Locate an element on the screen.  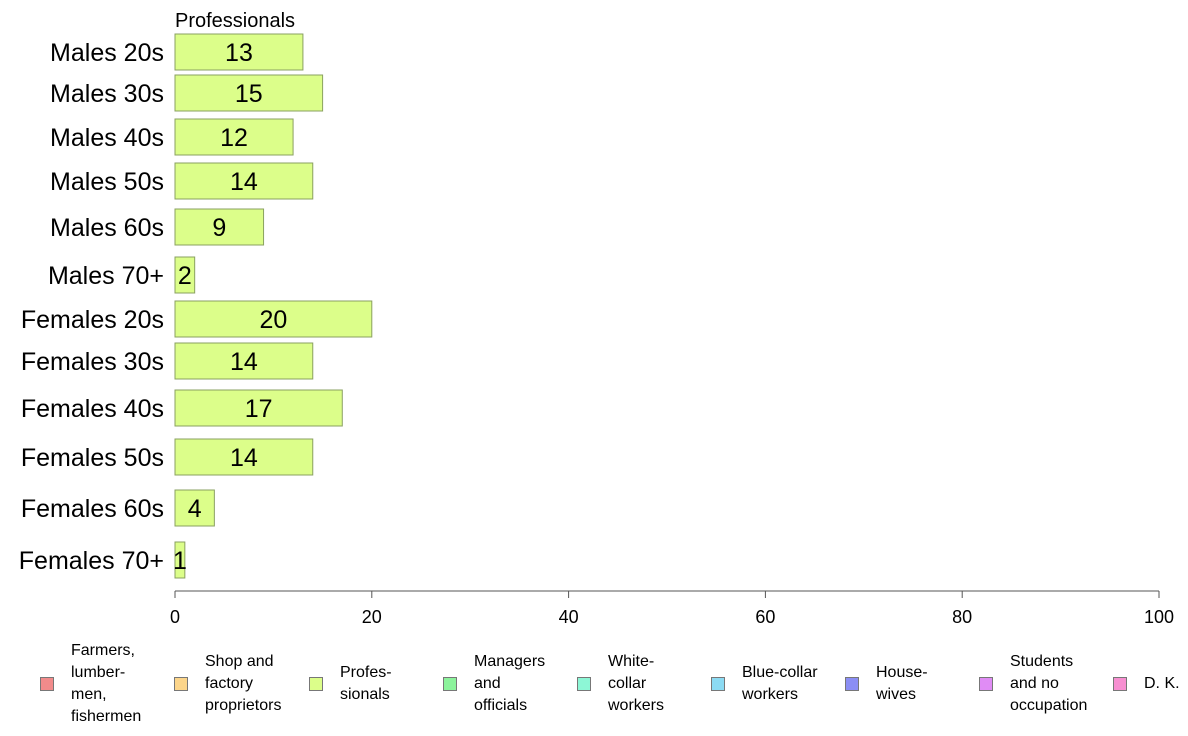
legend-item: D. K. is located at coordinates (1146, 684).